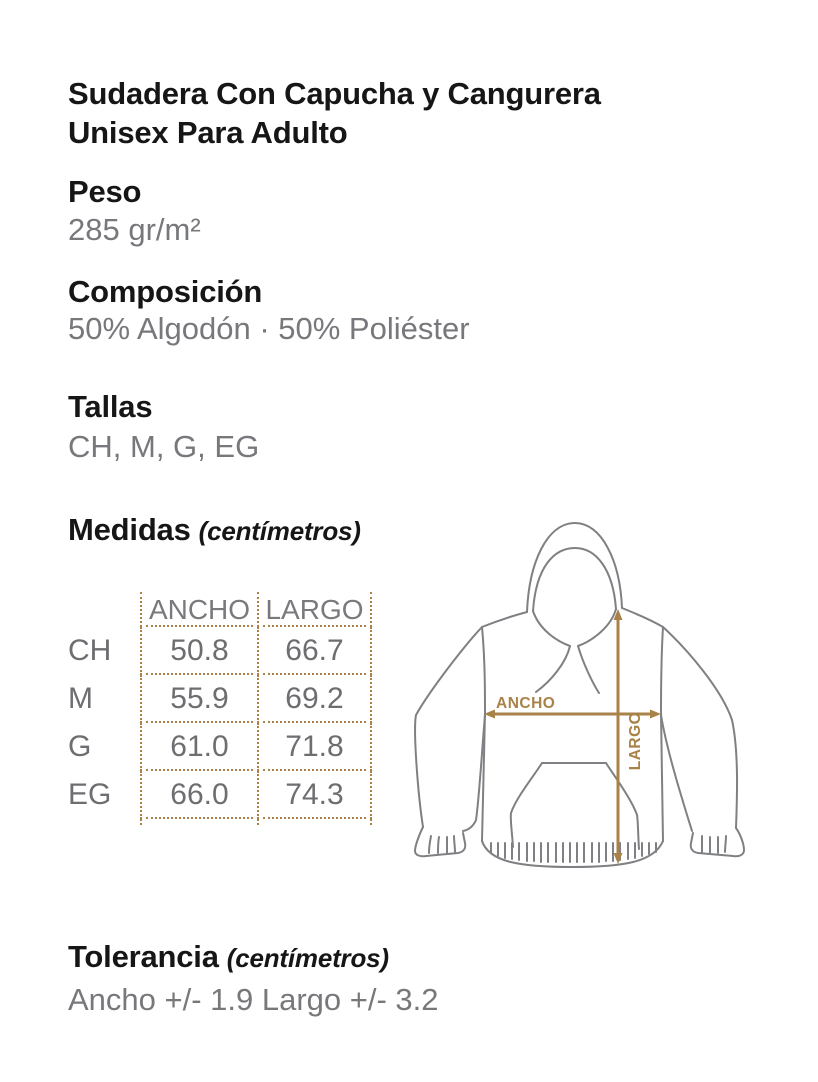  Describe the element at coordinates (279, 531) in the screenshot. I see `medidas-unit-note: (centímetros)` at that location.